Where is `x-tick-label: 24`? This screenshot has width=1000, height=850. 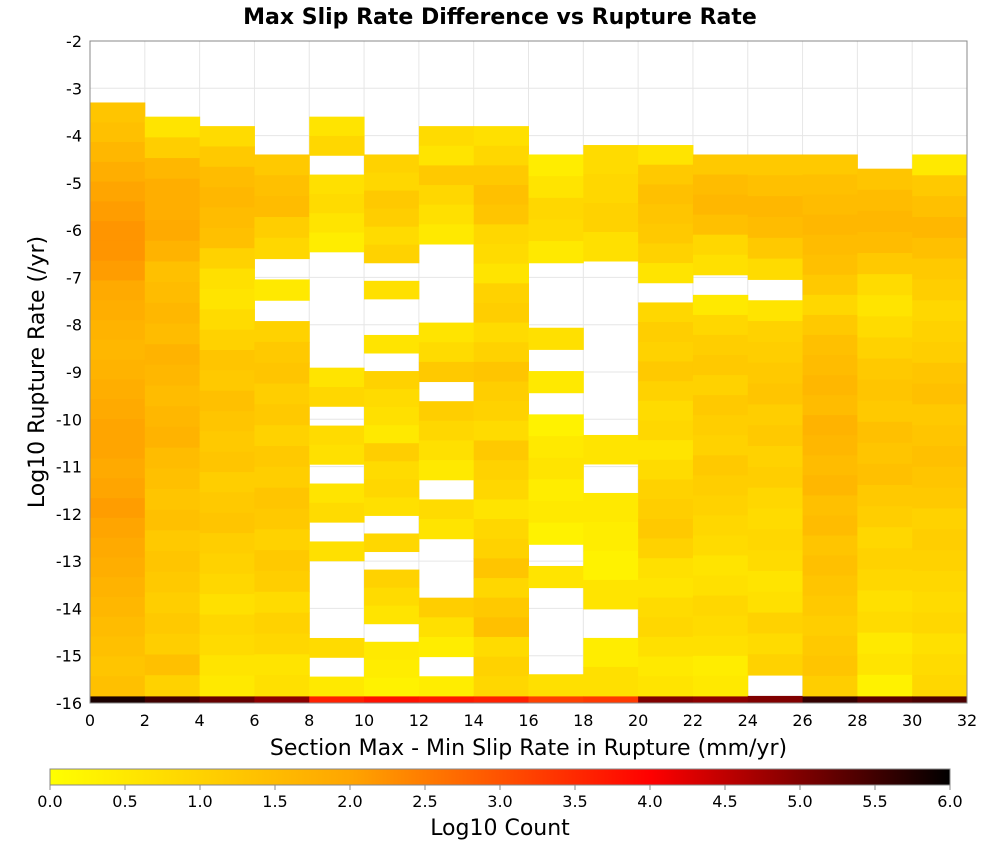
x-tick-label: 24 is located at coordinates (748, 720).